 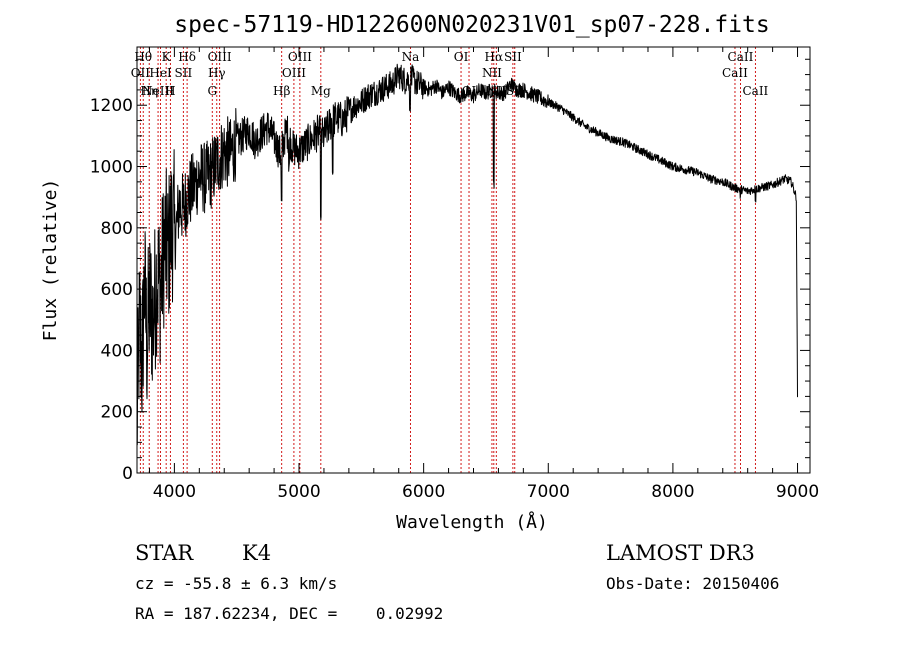 What do you see at coordinates (548, 492) in the screenshot?
I see `x-tick-label: 7000` at bounding box center [548, 492].